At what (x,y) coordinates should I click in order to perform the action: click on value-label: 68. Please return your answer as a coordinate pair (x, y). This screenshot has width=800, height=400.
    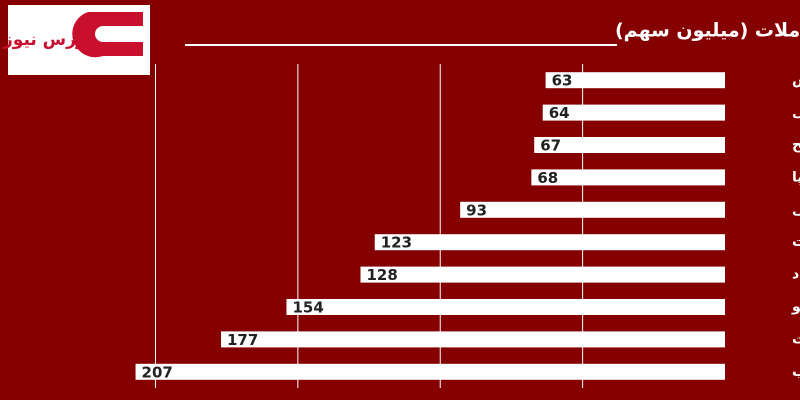
    Looking at the image, I should click on (547, 178).